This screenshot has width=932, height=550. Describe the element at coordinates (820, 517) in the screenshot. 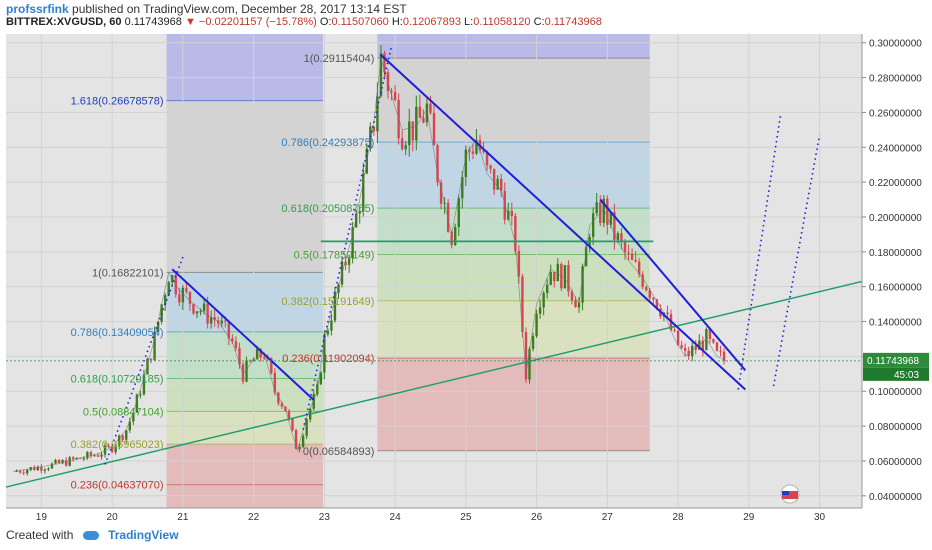

I see `x-tick-label: 30` at that location.